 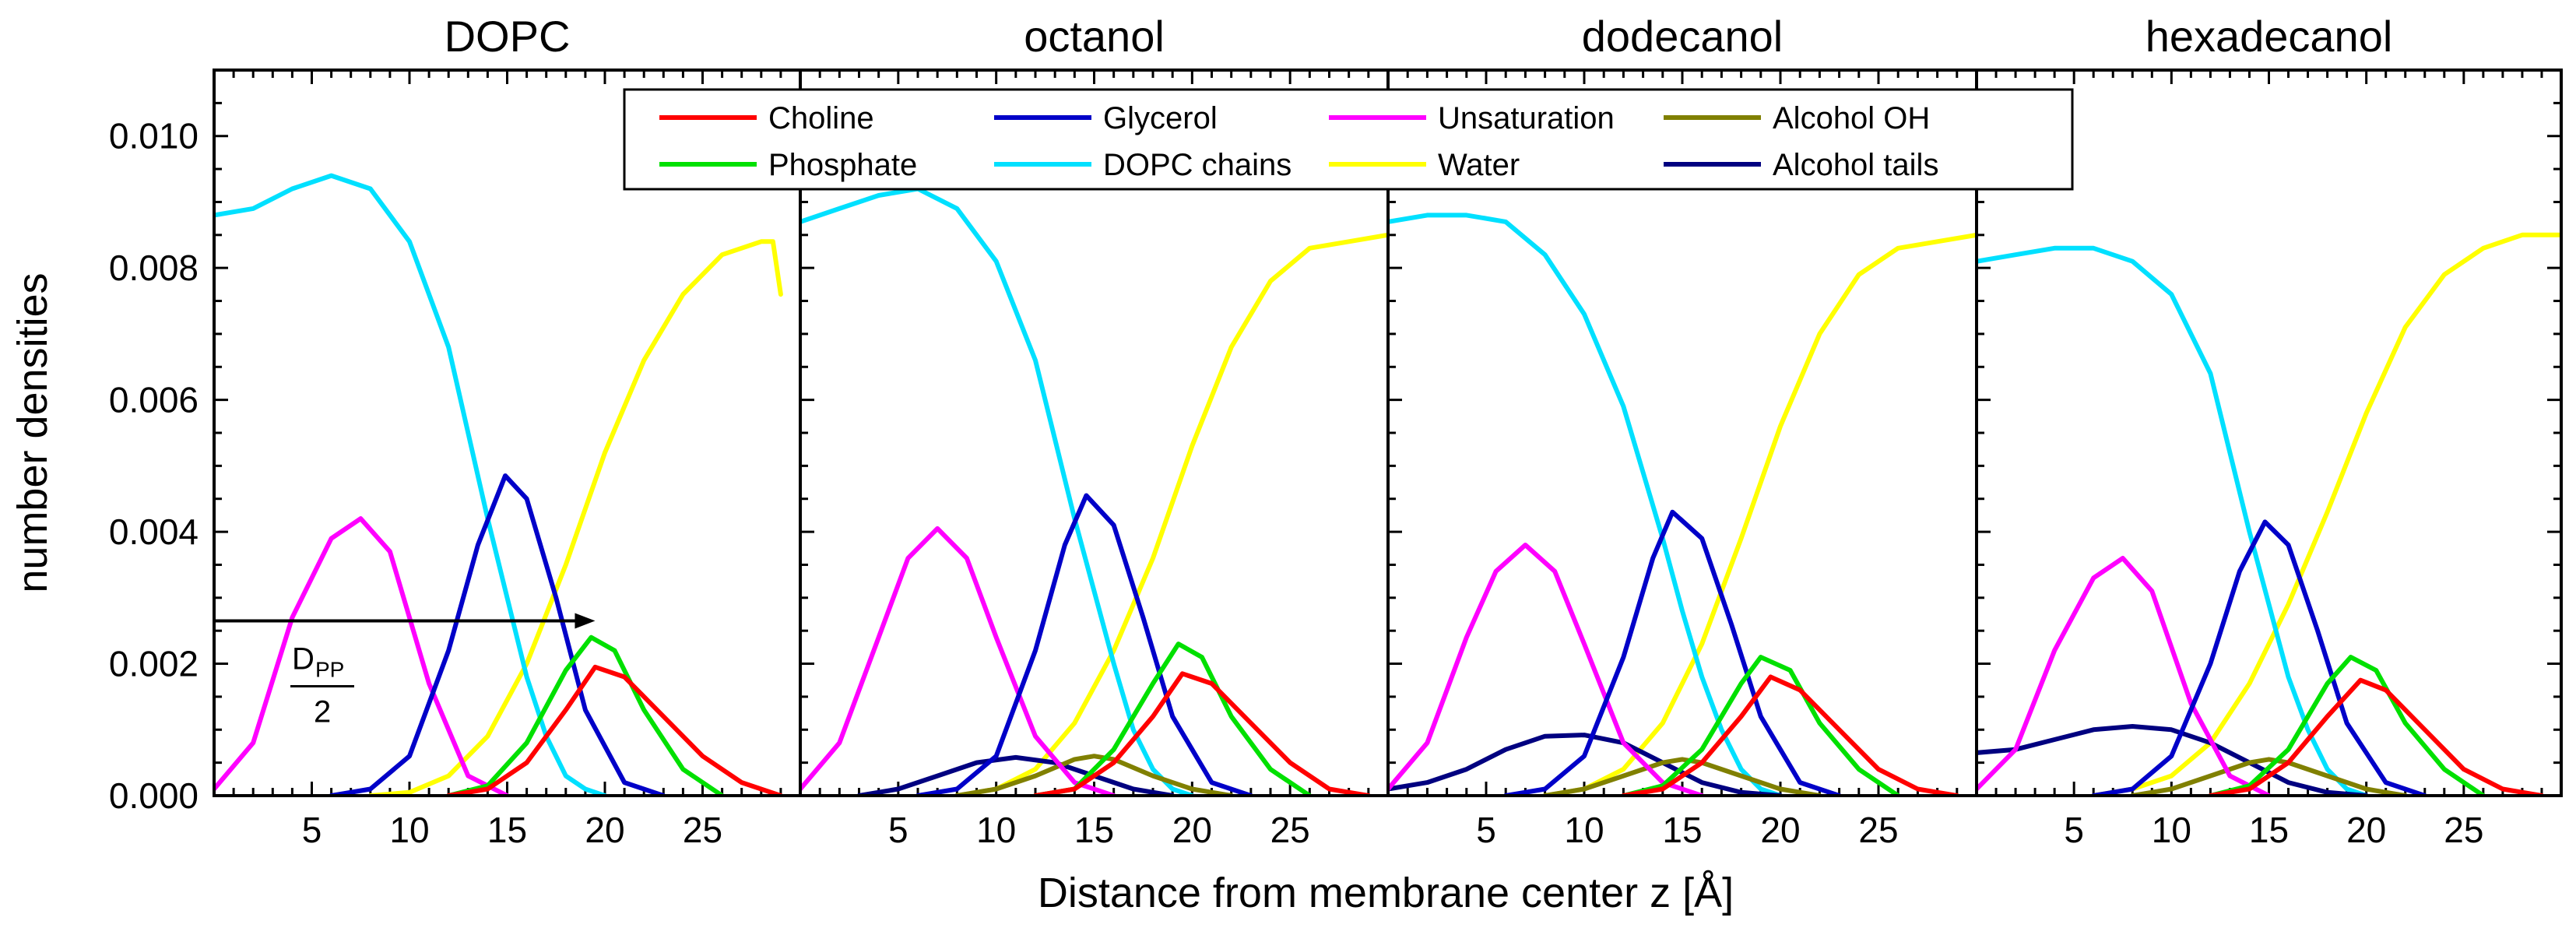 I want to click on dpp-arrow-head, so click(x=585, y=621).